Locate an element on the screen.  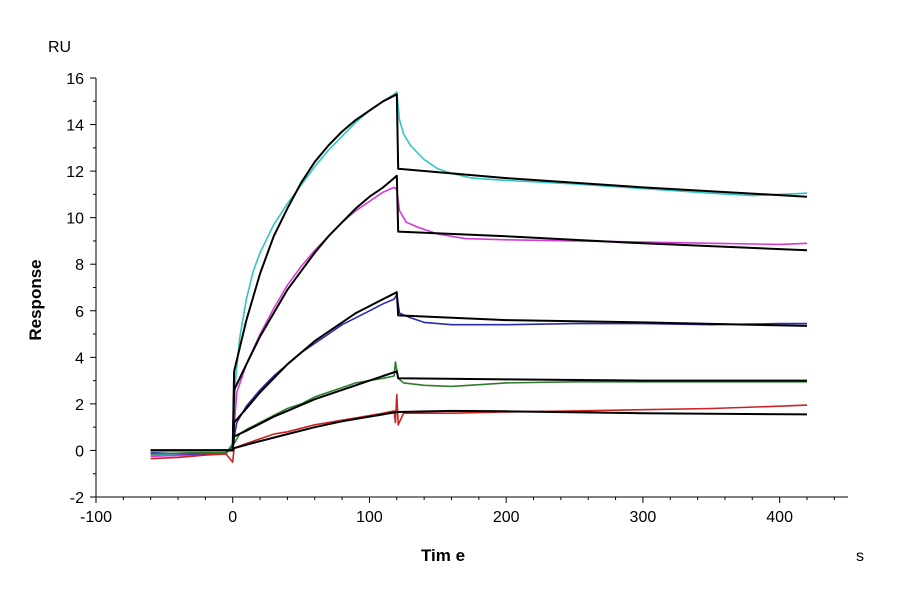
x-axis-title: Tim e is located at coordinates (443, 555).